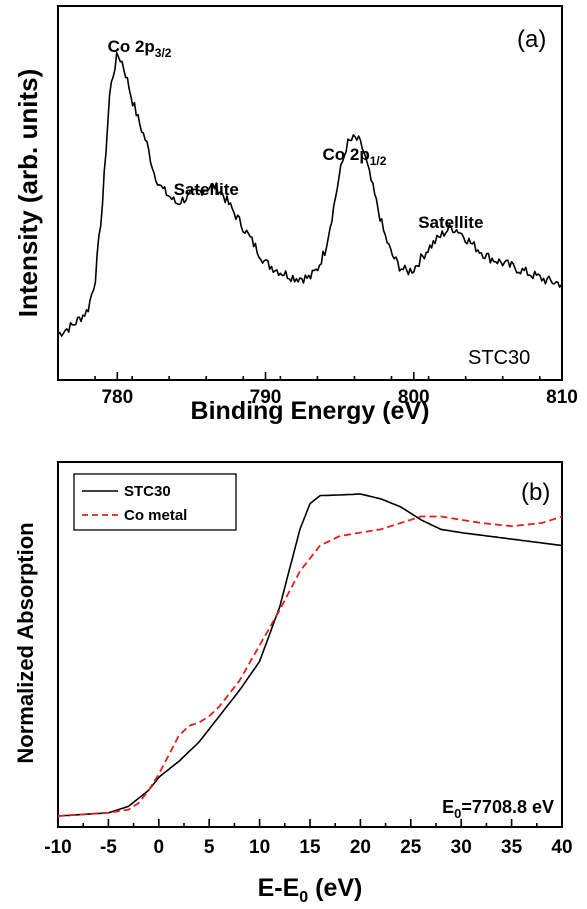  I want to click on panel-a-sample-label: STC30, so click(499, 358).